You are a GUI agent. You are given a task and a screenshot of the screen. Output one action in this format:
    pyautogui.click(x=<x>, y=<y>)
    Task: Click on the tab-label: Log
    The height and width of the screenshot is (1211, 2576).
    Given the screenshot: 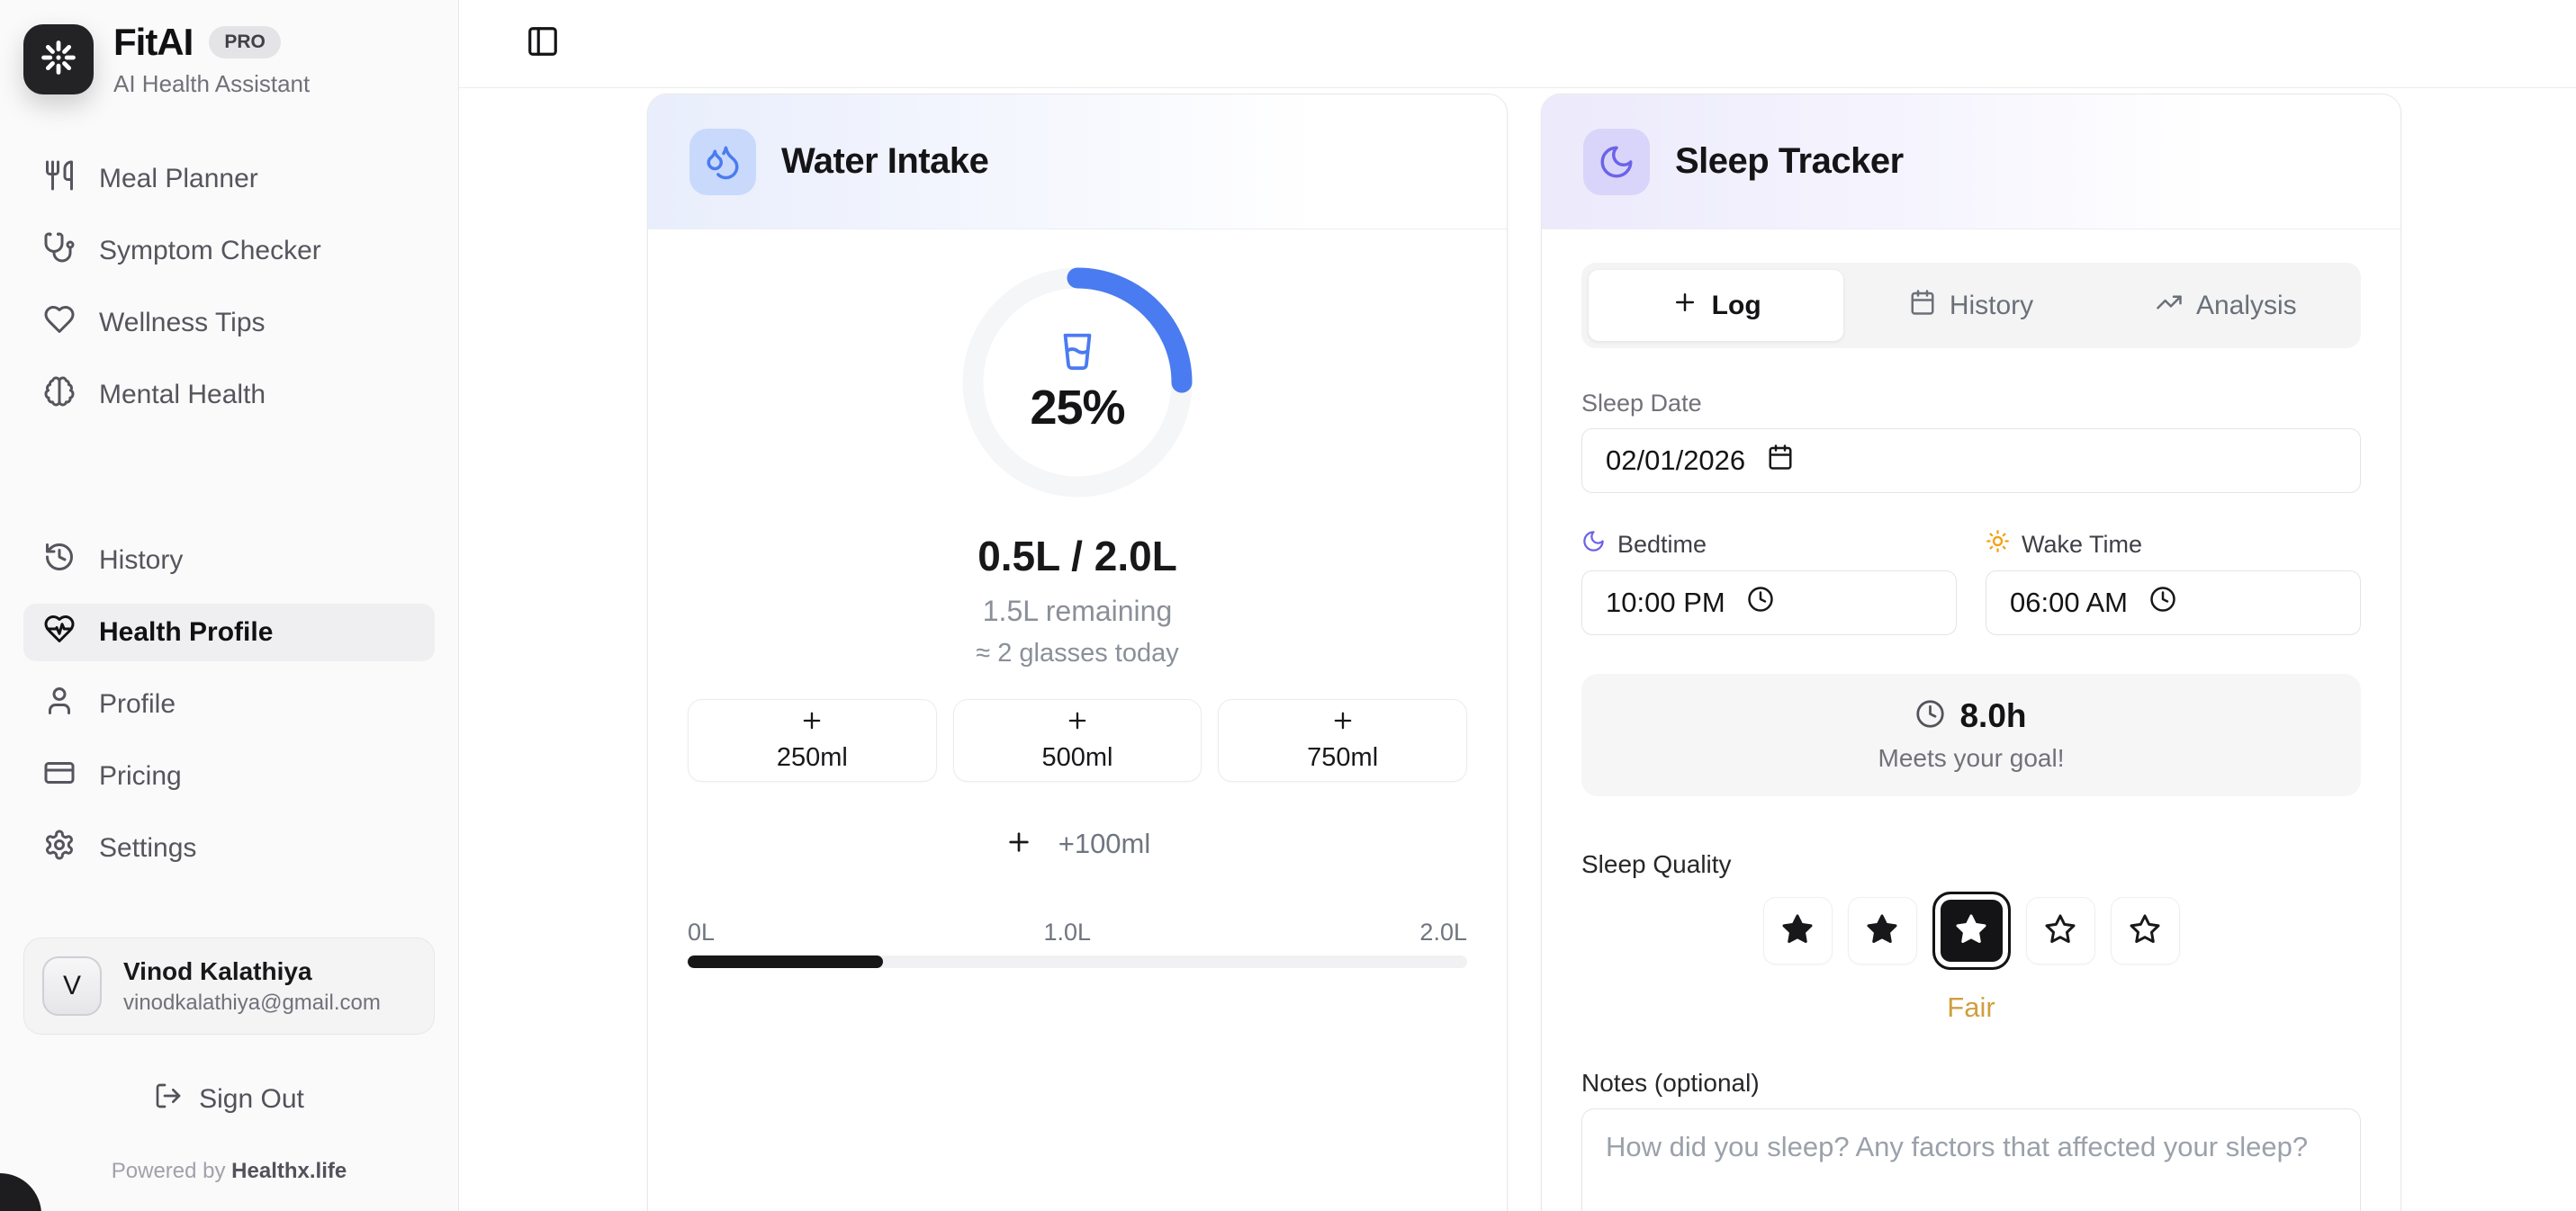 What is the action you would take?
    pyautogui.click(x=1736, y=305)
    